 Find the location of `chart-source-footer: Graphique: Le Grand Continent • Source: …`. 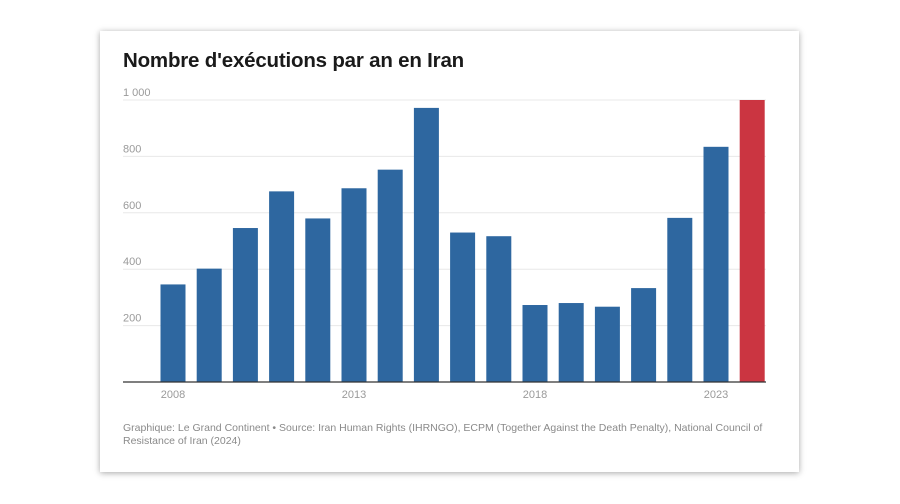

chart-source-footer: Graphique: Le Grand Continent • Source: … is located at coordinates (443, 434).